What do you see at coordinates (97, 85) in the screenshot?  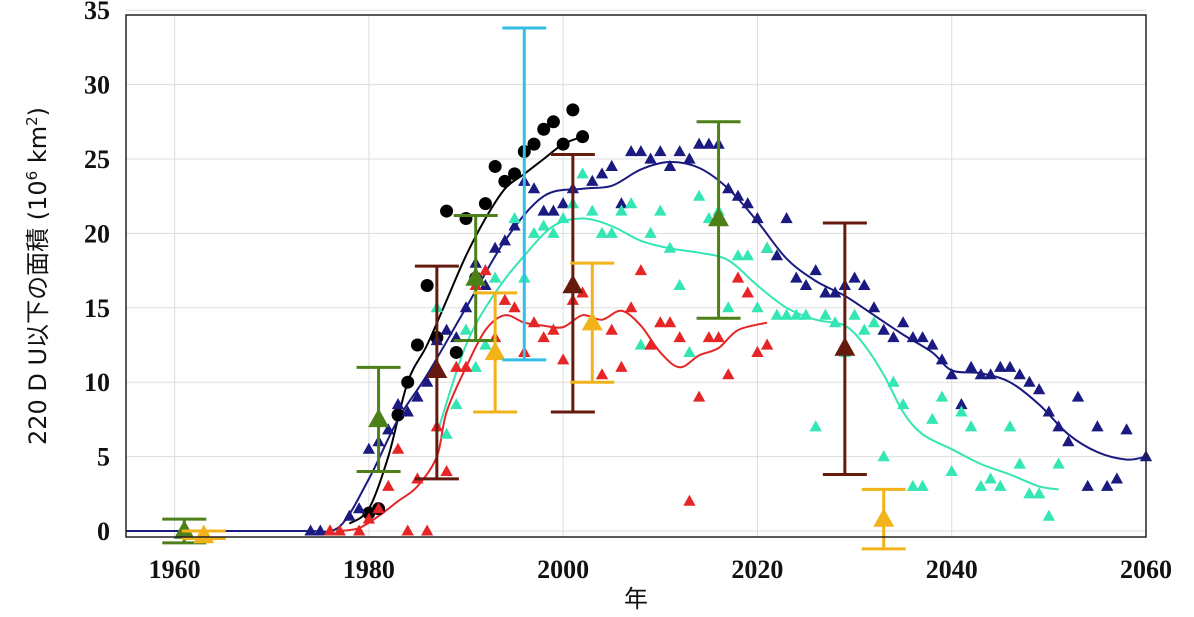 I see `y-tick-label: 30` at bounding box center [97, 85].